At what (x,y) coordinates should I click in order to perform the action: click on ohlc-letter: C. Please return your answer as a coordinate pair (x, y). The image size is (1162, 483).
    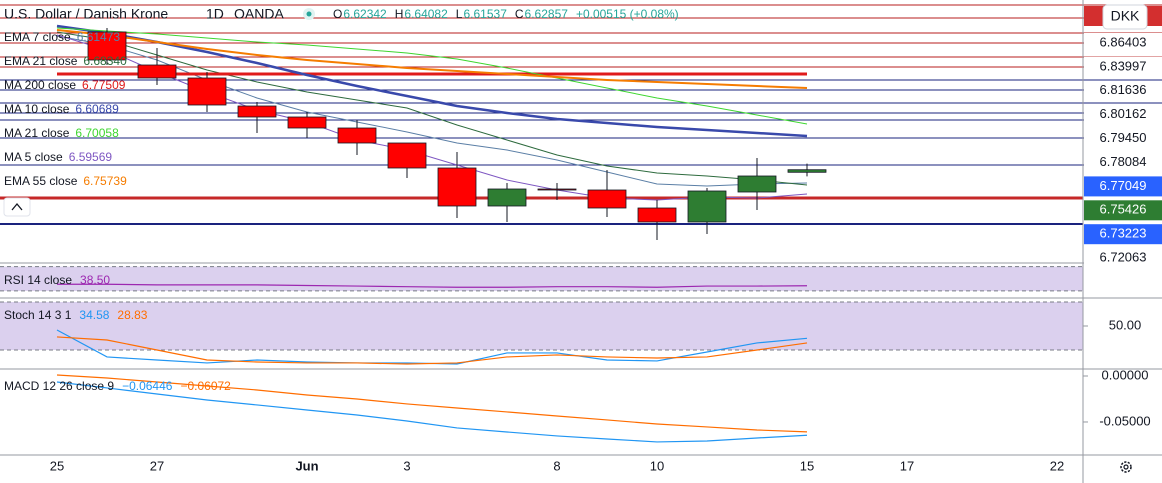
    Looking at the image, I should click on (519, 14).